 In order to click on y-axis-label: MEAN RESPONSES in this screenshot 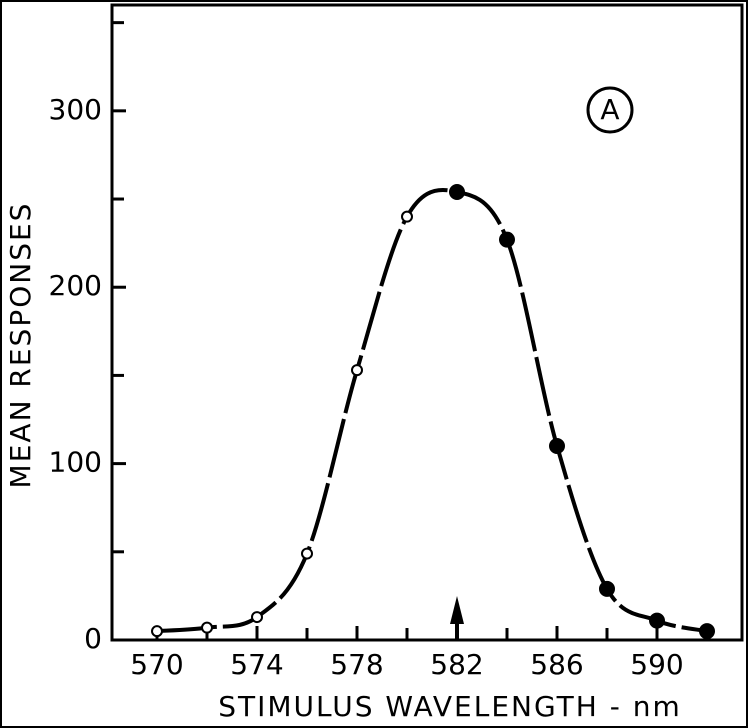, I will do `click(20, 345)`.